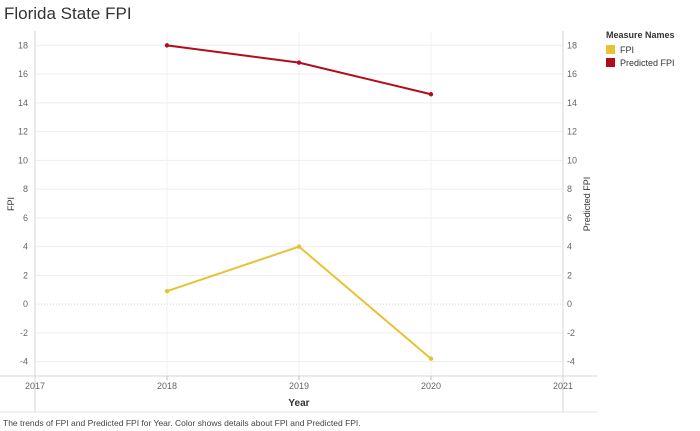 The image size is (700, 431). What do you see at coordinates (24, 362) in the screenshot?
I see `y-tick-label-left: -4` at bounding box center [24, 362].